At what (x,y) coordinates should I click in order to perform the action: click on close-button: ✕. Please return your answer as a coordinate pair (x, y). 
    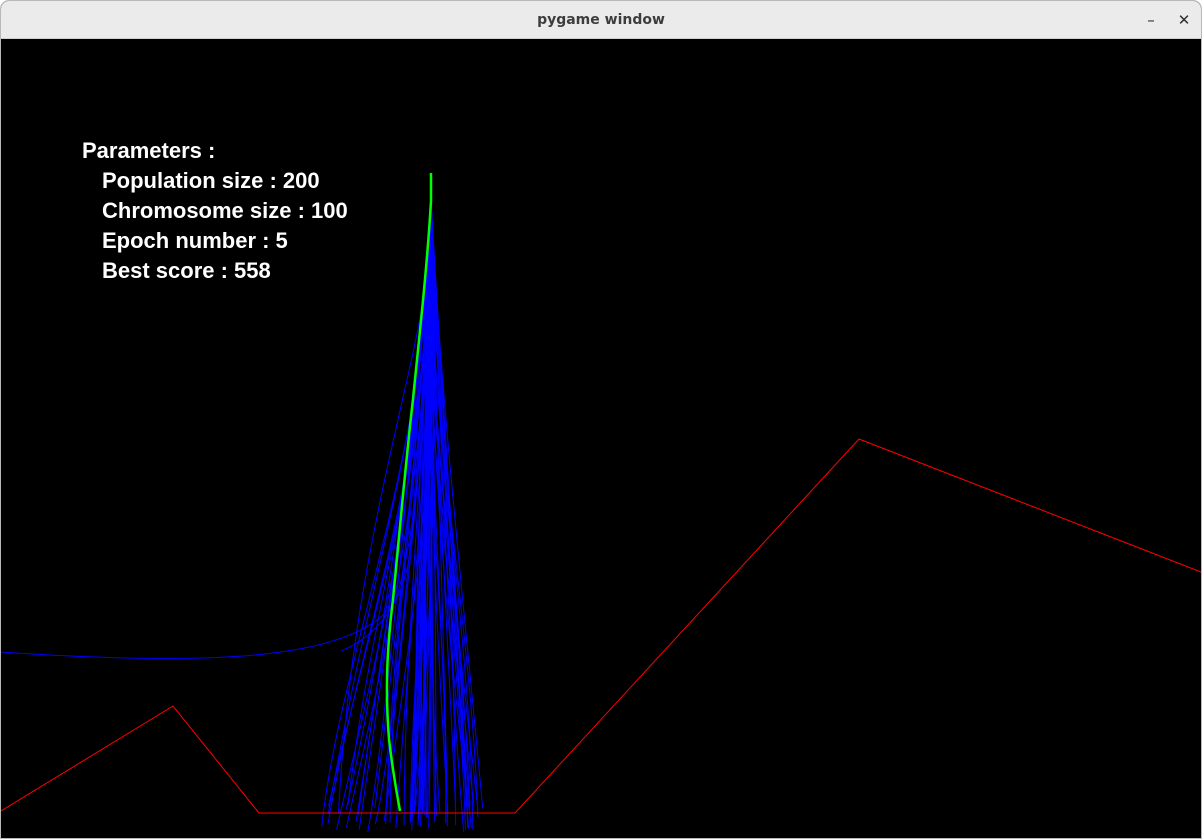
    Looking at the image, I should click on (1184, 20).